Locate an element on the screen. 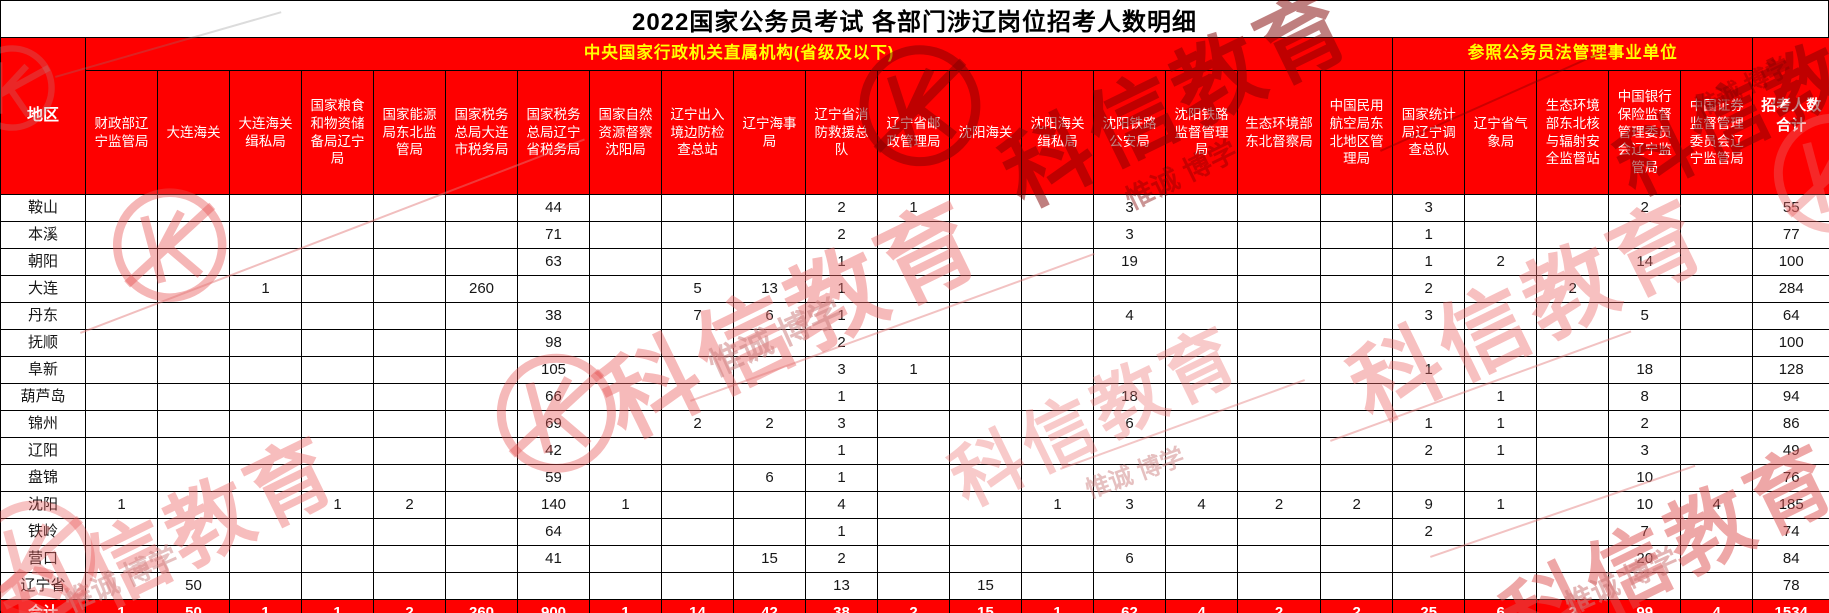  value-cell: 8 is located at coordinates (1645, 397).